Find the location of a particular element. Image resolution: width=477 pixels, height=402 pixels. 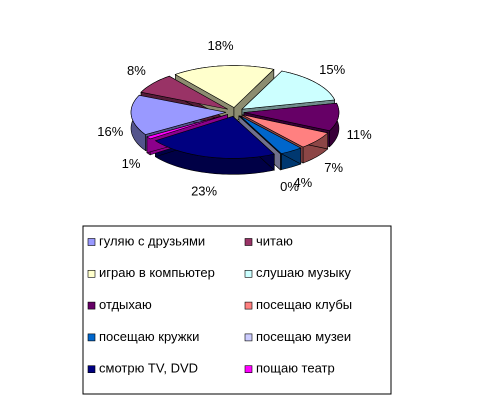

legend-label: играю в компьютер is located at coordinates (157, 272).